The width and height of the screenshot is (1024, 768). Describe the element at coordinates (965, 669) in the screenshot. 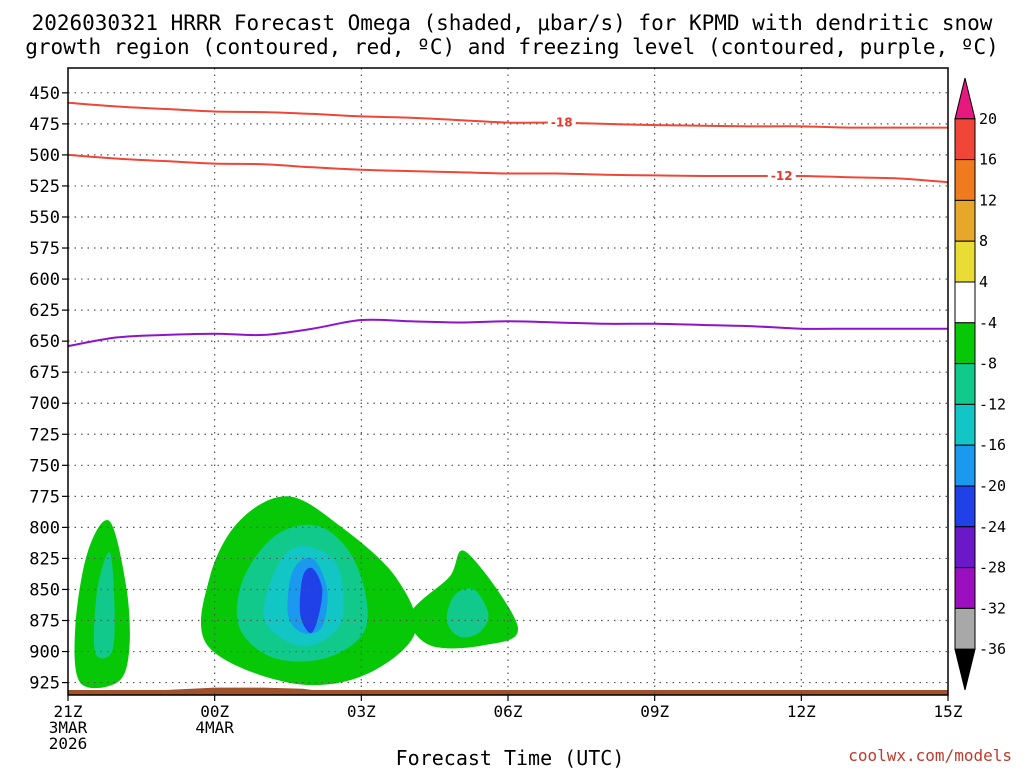

I see `colorbar-arrow-bottom` at that location.